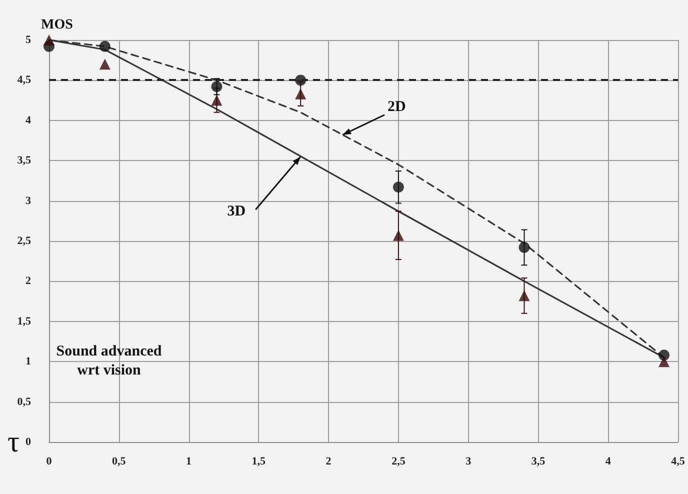 The image size is (688, 494). What do you see at coordinates (399, 462) in the screenshot?
I see `x-tick-label: 2,5` at bounding box center [399, 462].